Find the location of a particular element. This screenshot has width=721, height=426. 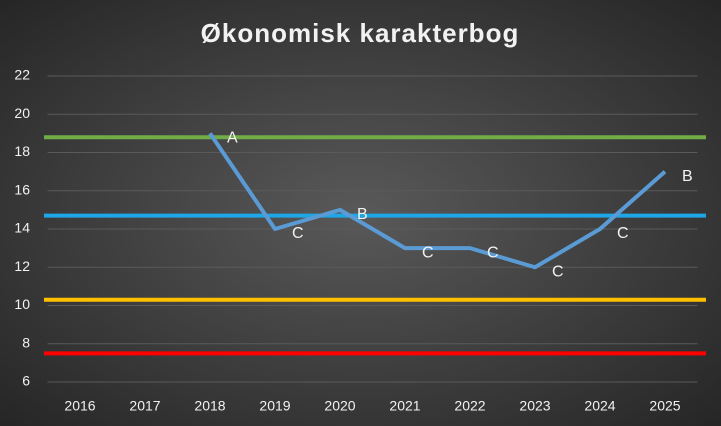

y-tick-label: 6 is located at coordinates (26, 381).